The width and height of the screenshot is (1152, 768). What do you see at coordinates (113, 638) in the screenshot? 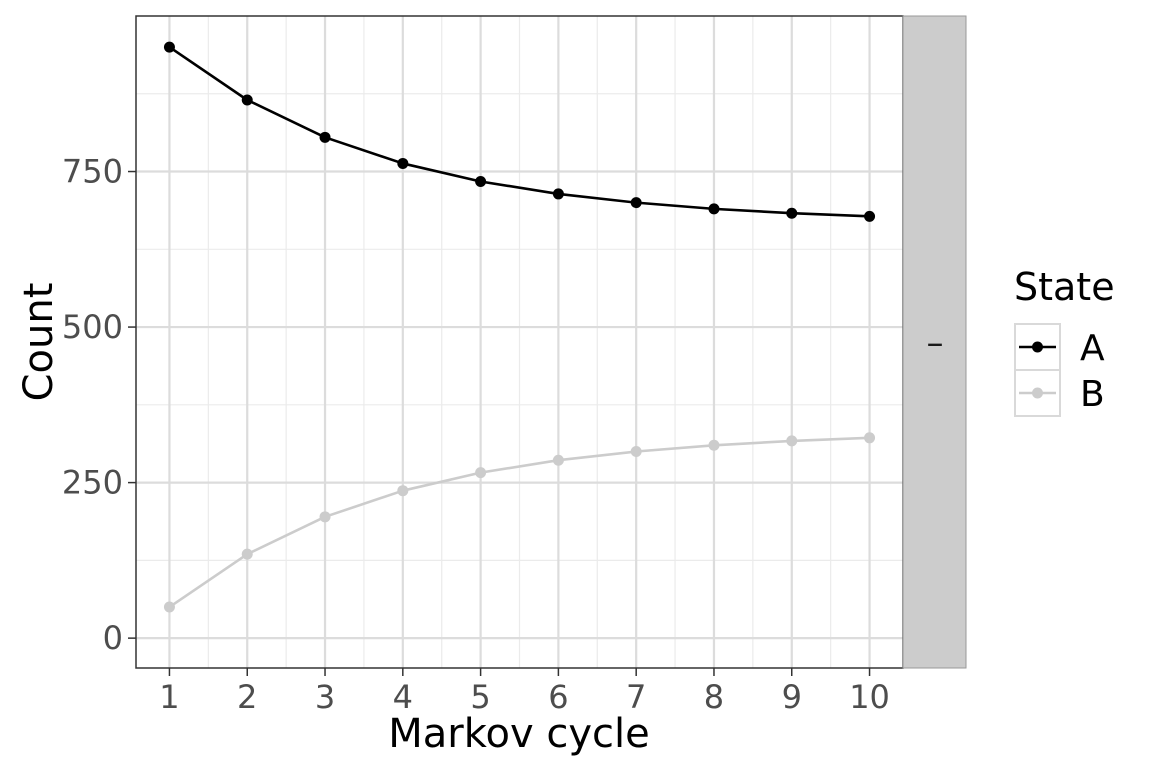
I see `y-tick-label: 0` at bounding box center [113, 638].